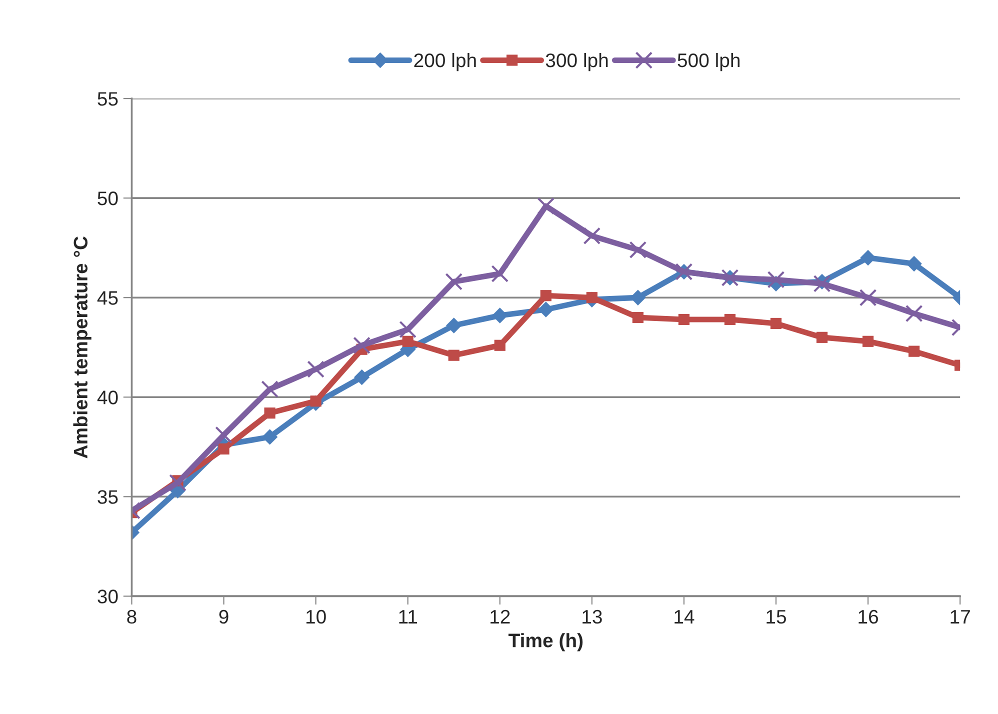  What do you see at coordinates (131, 617) in the screenshot?
I see `x-tick-label: 8` at bounding box center [131, 617].